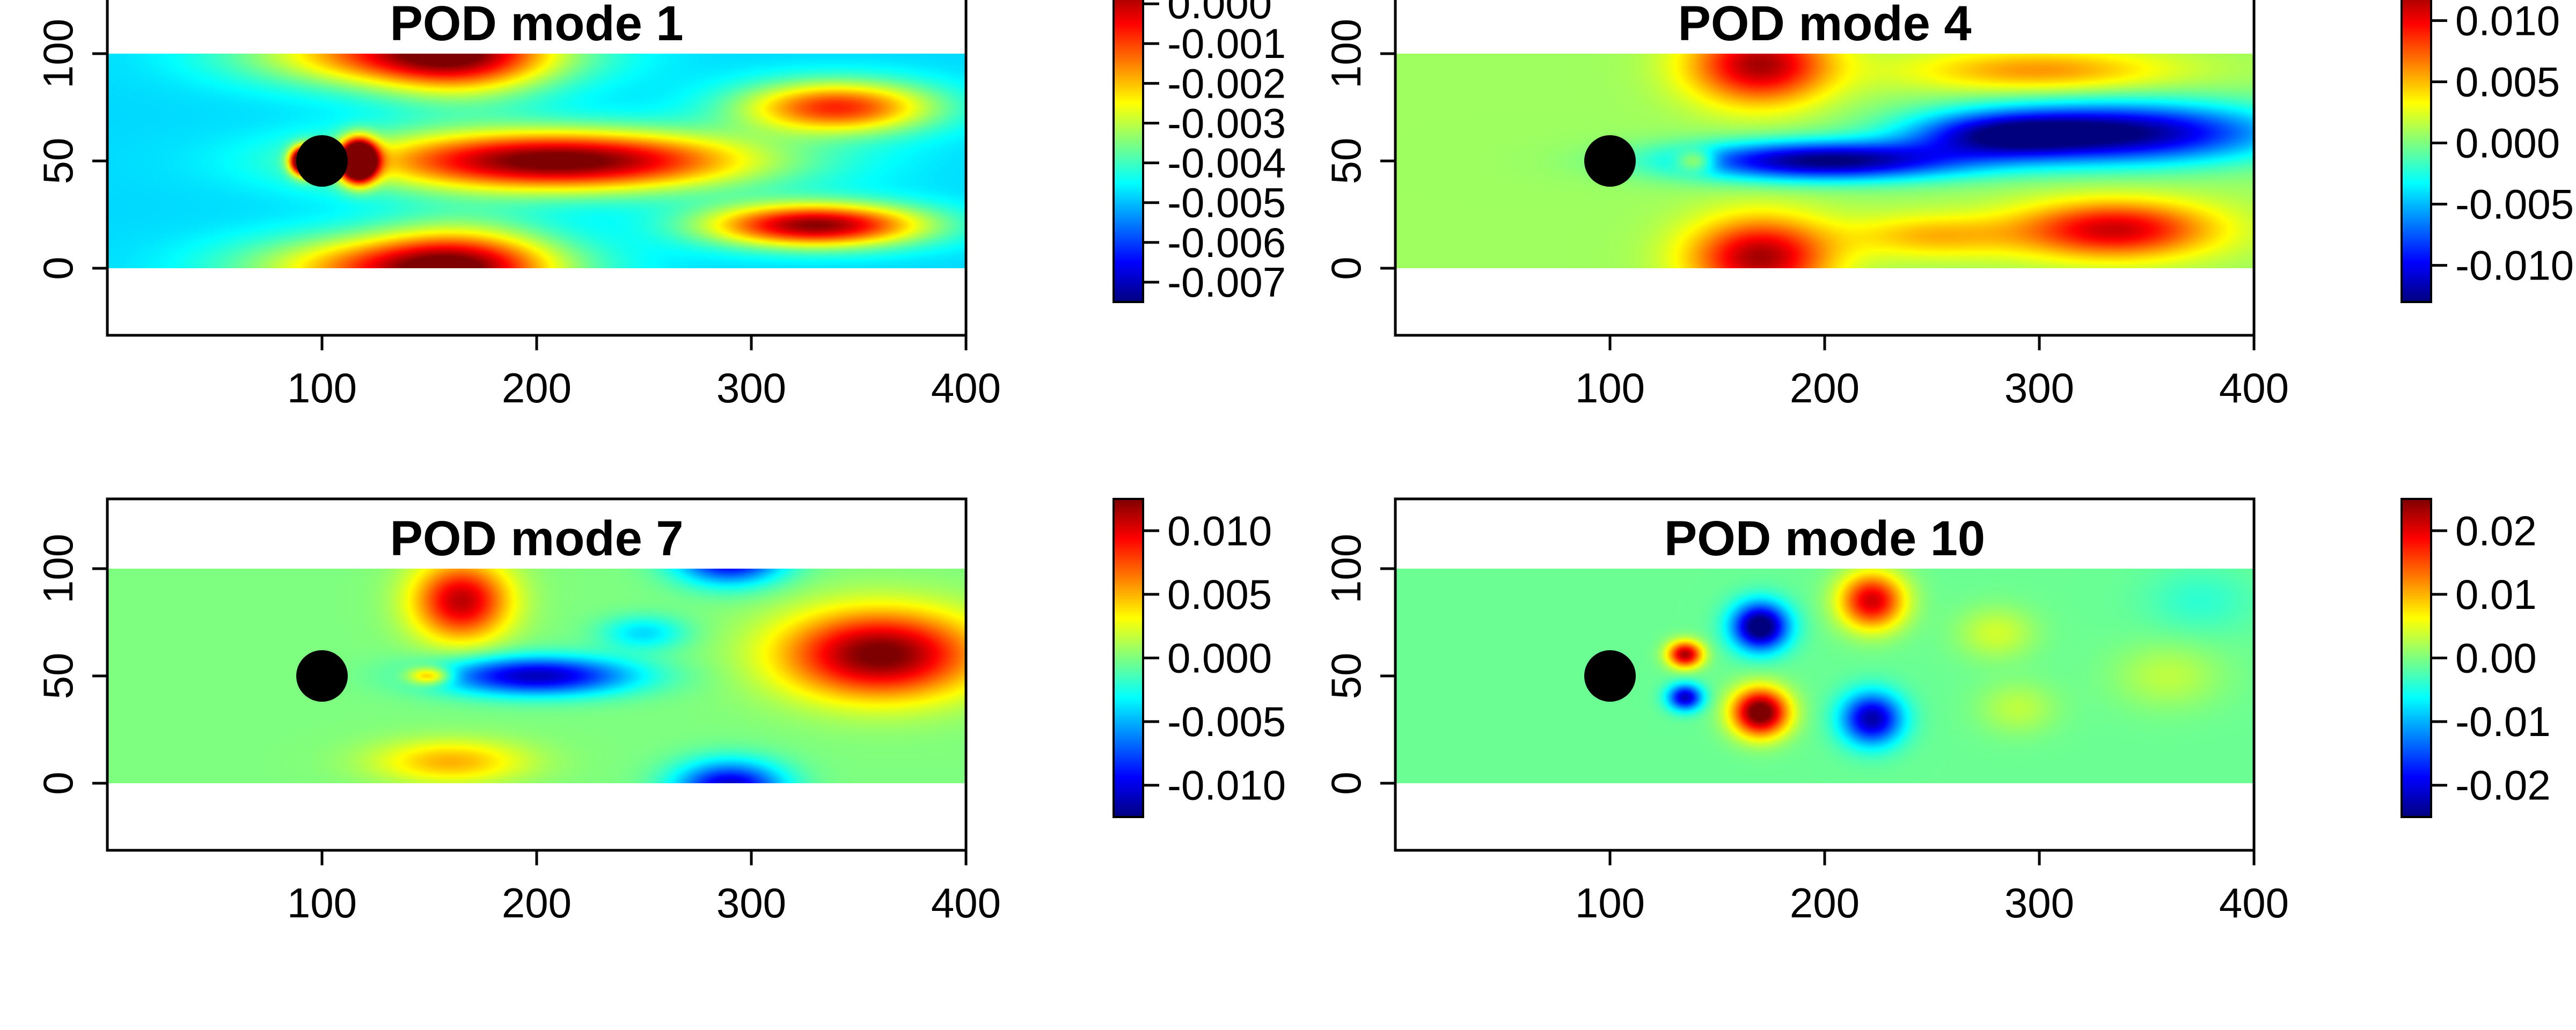 The height and width of the screenshot is (1030, 2576). Describe the element at coordinates (1226, 163) in the screenshot. I see `colorbar-tick-label: -0.004` at that location.